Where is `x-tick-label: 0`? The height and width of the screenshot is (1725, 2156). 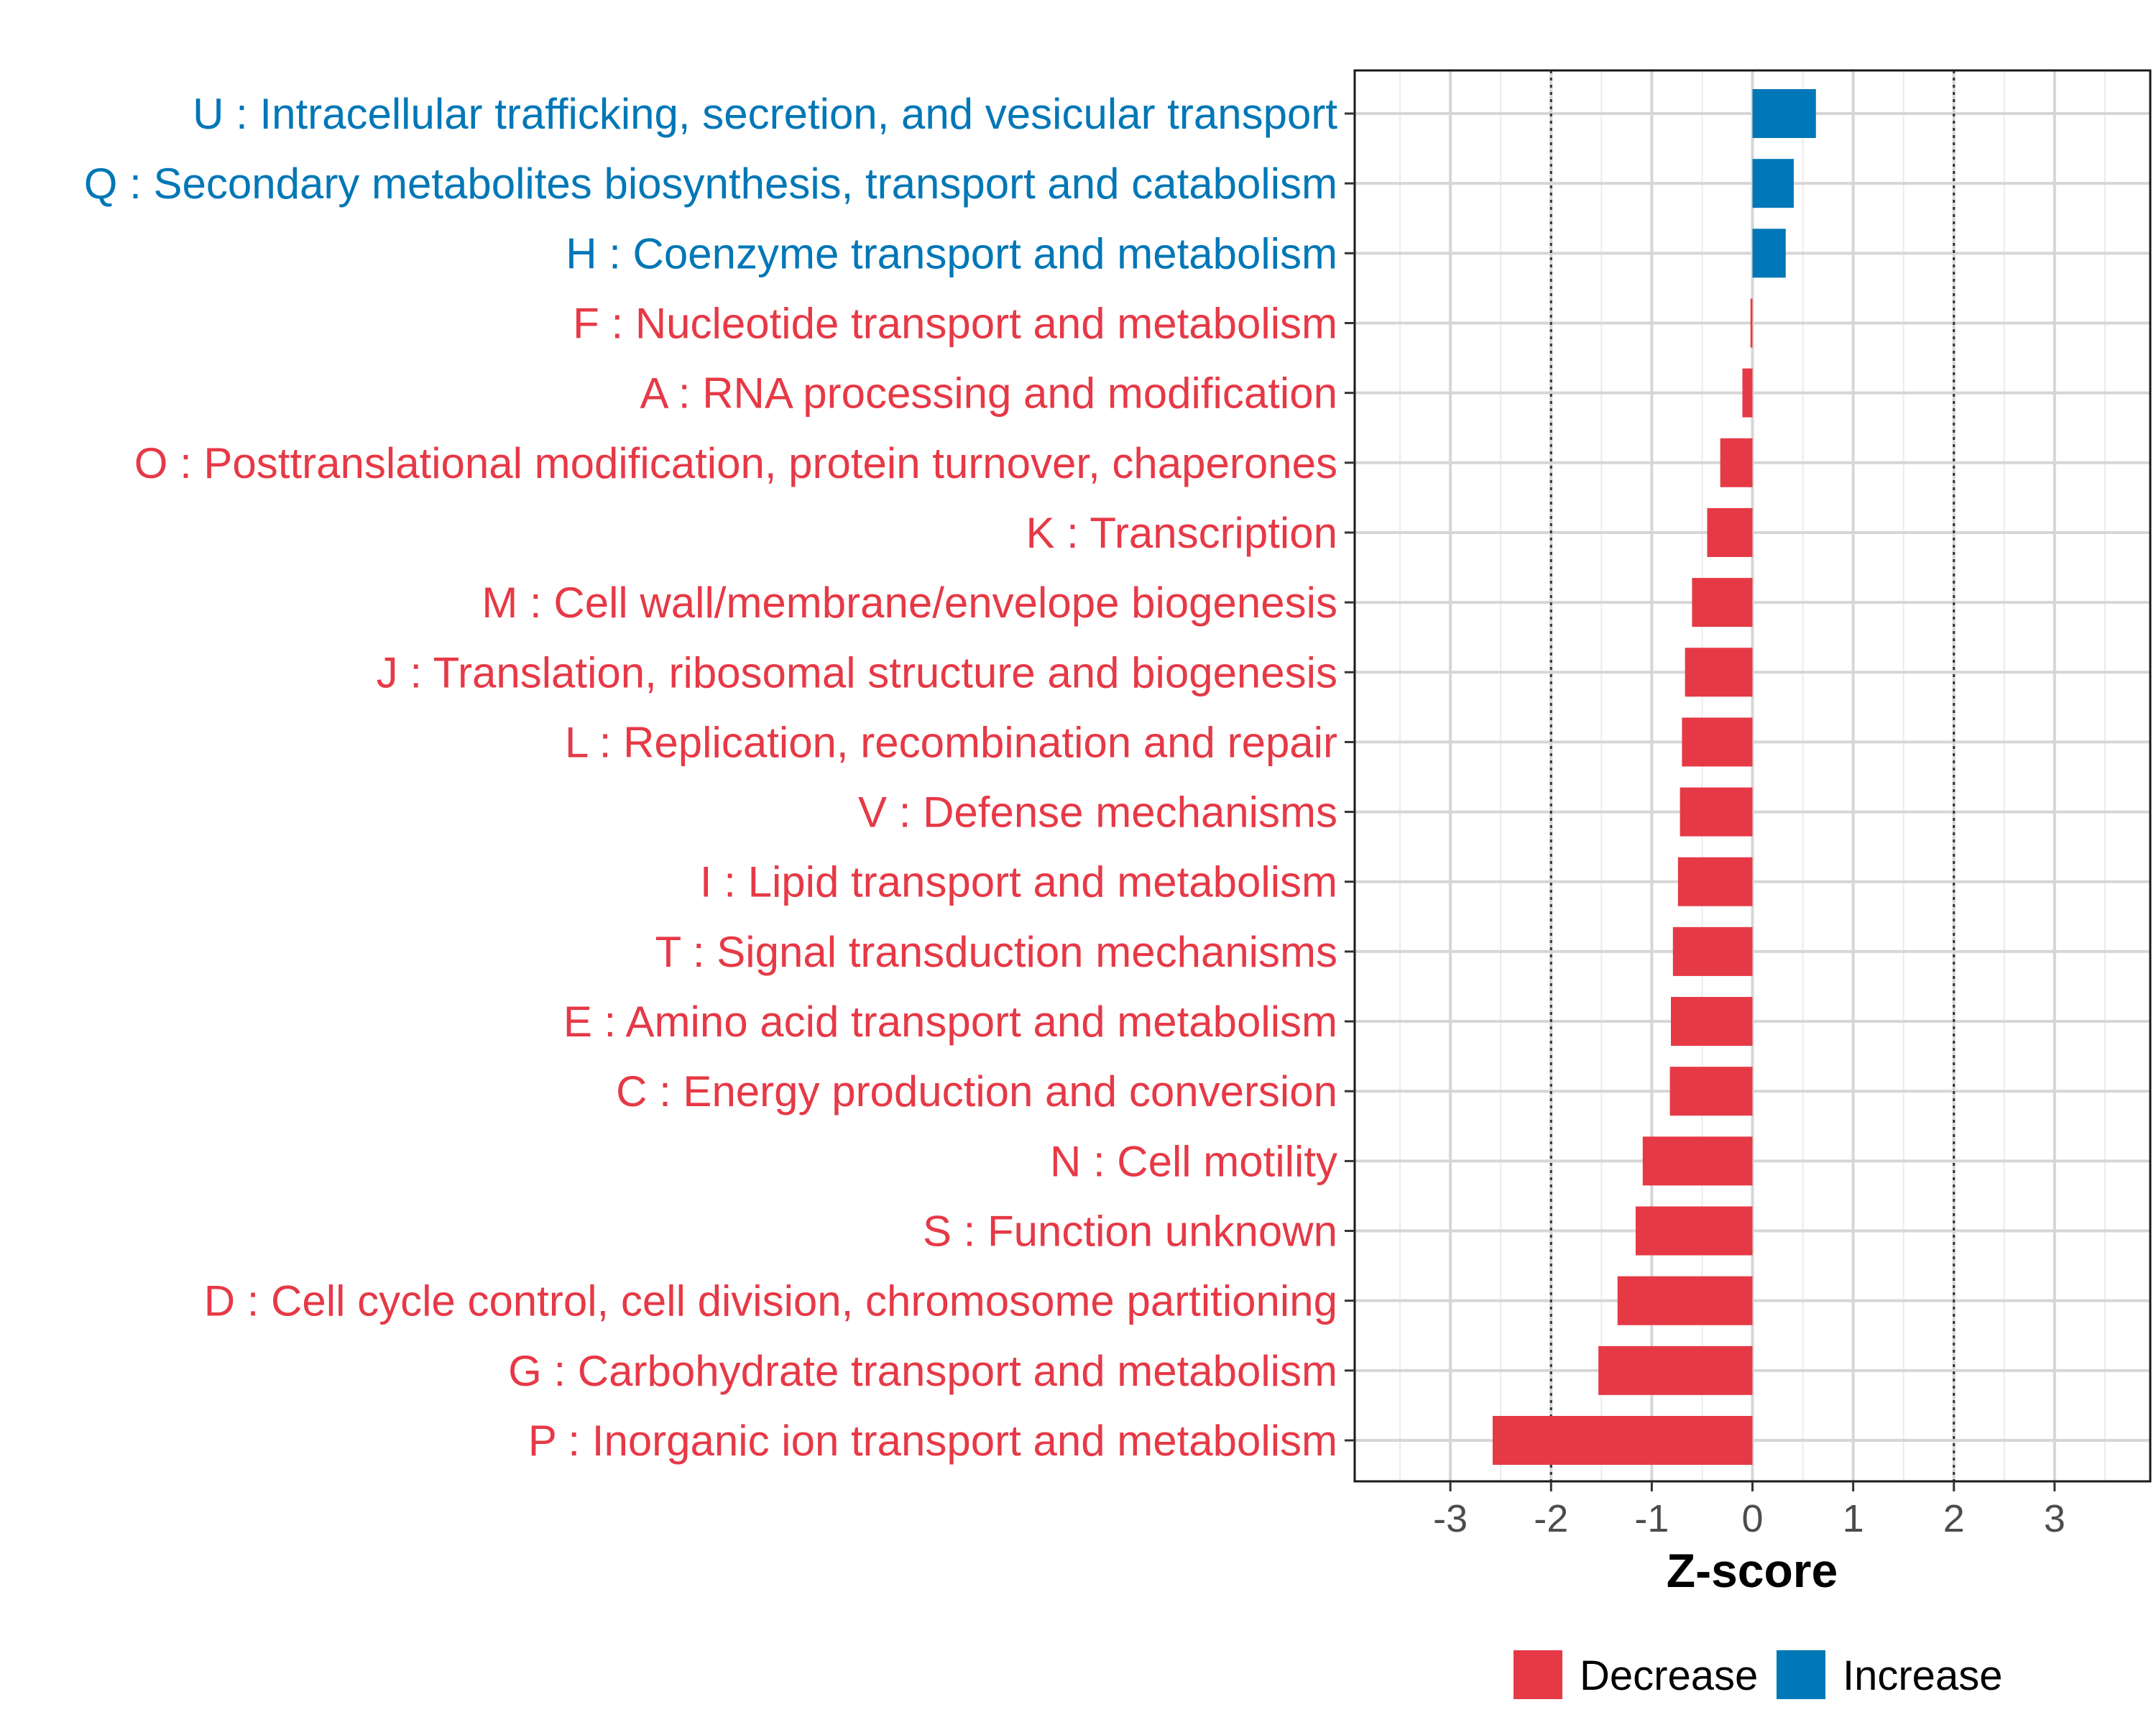 x-tick-label: 0 is located at coordinates (1752, 1518).